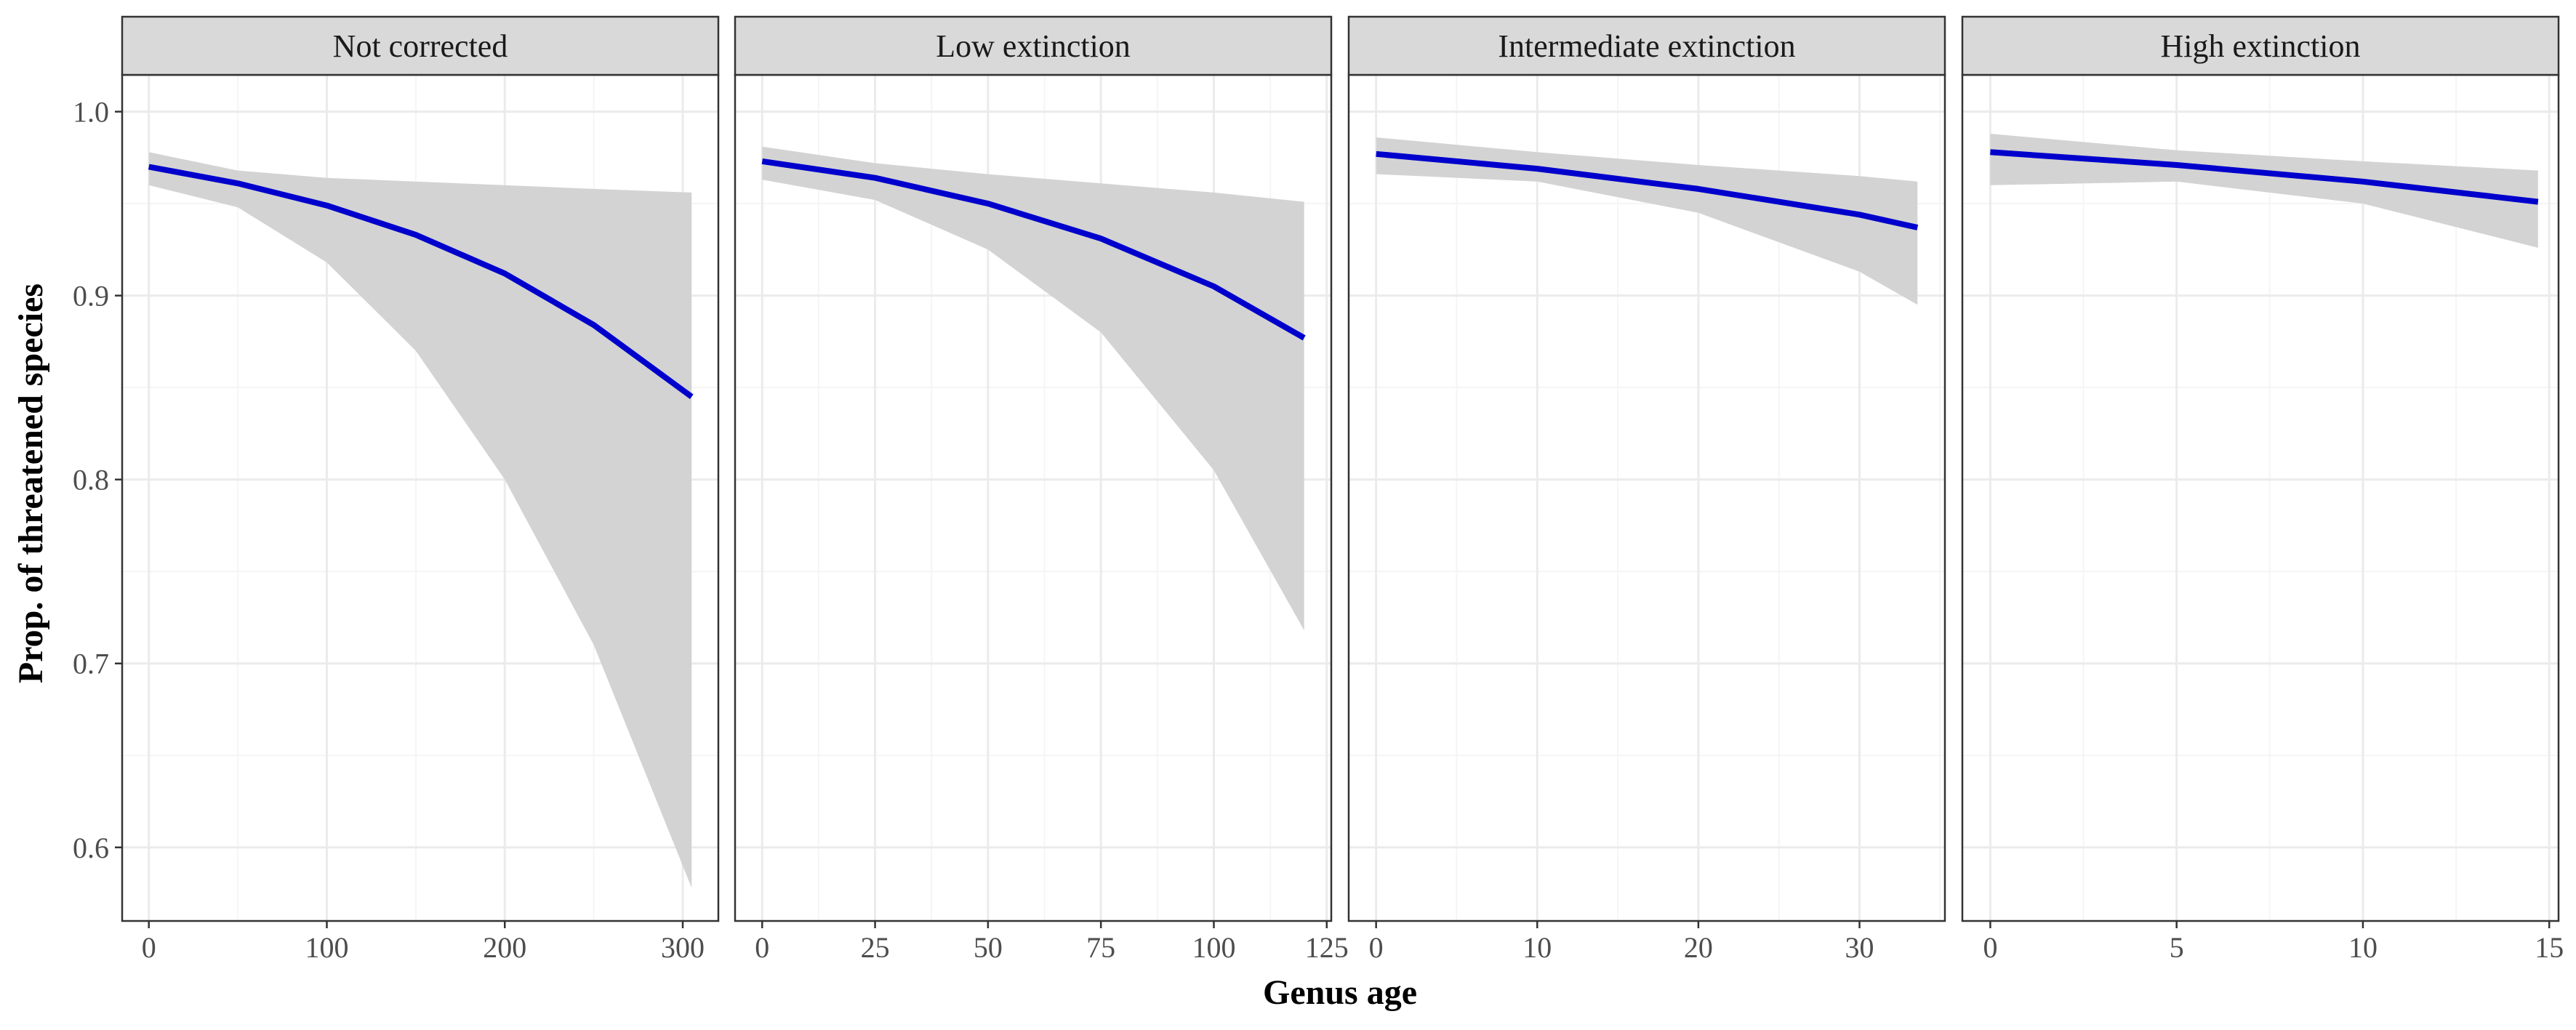 The image size is (2576, 1030). I want to click on facet-strip-title: Not corrected, so click(421, 46).